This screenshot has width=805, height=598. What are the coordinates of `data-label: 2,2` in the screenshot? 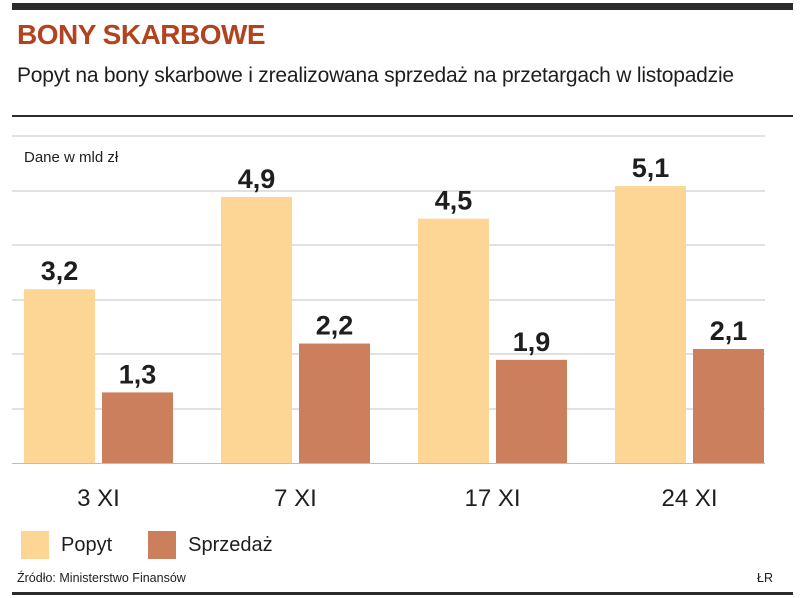 It's located at (335, 326).